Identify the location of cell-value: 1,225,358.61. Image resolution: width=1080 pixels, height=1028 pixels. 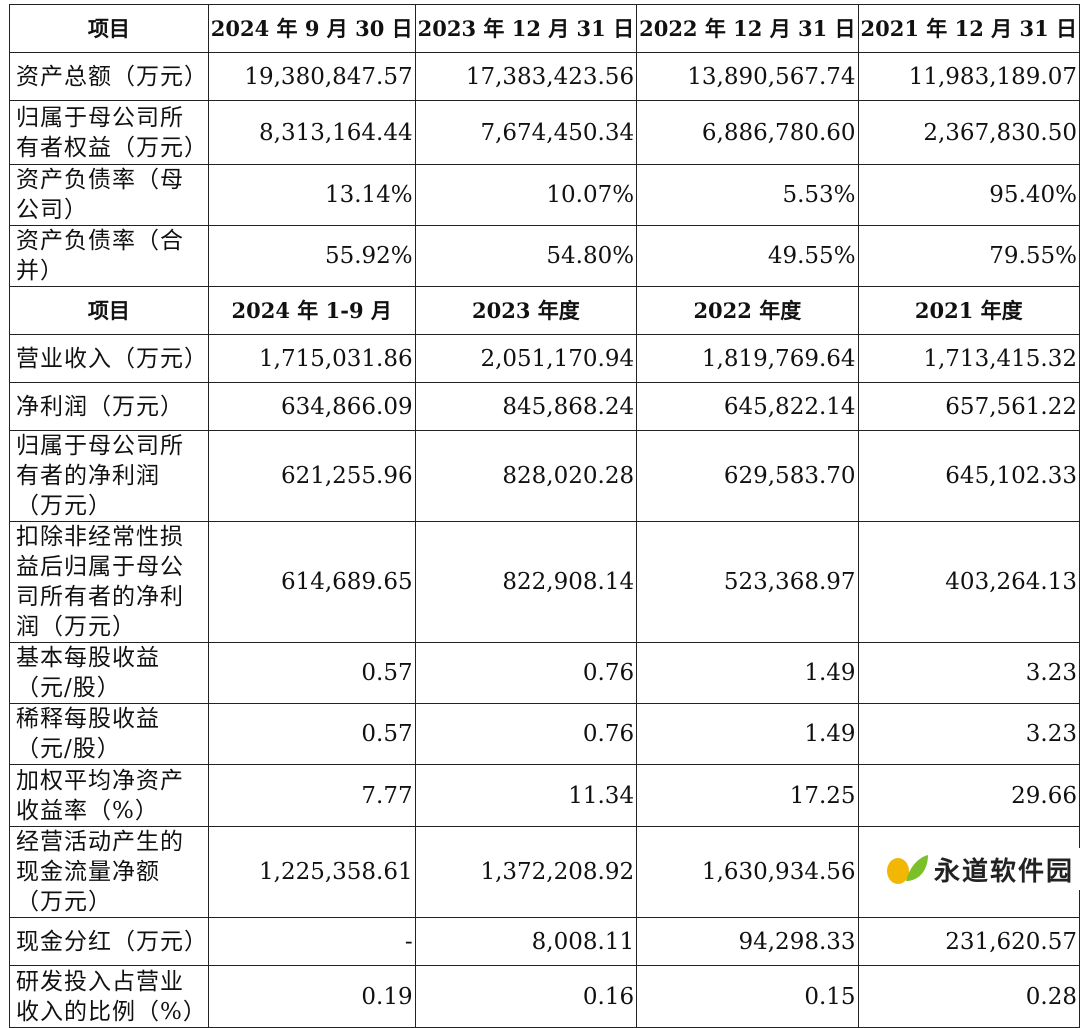
(311, 872).